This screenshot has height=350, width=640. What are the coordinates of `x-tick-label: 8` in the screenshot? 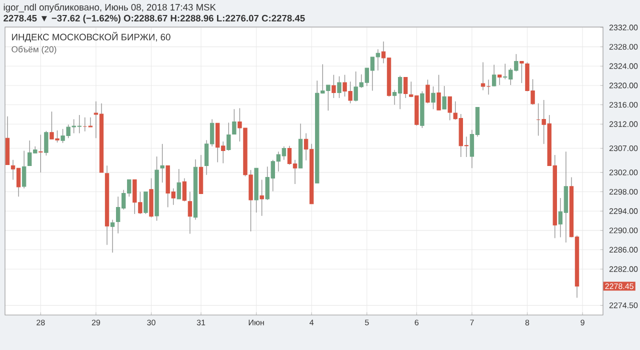 It's located at (527, 323).